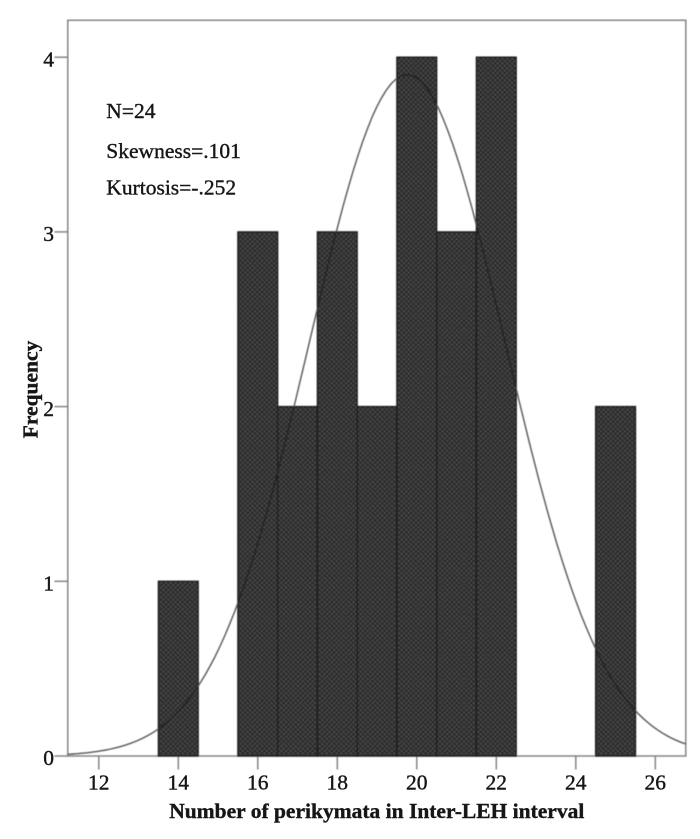  Describe the element at coordinates (48, 234) in the screenshot. I see `svg-text: 3` at that location.